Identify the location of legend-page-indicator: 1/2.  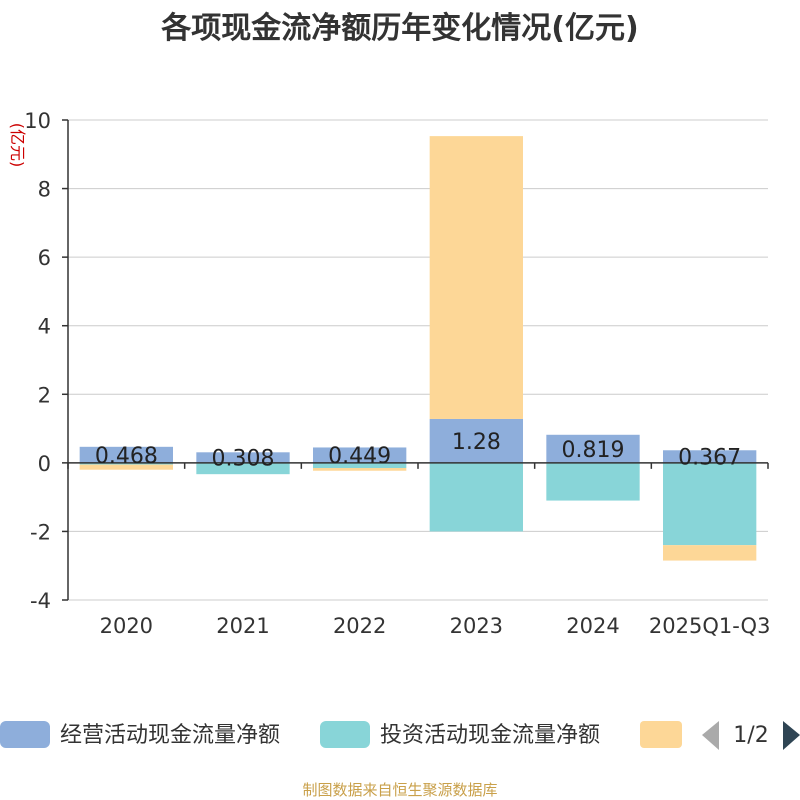
(750, 735).